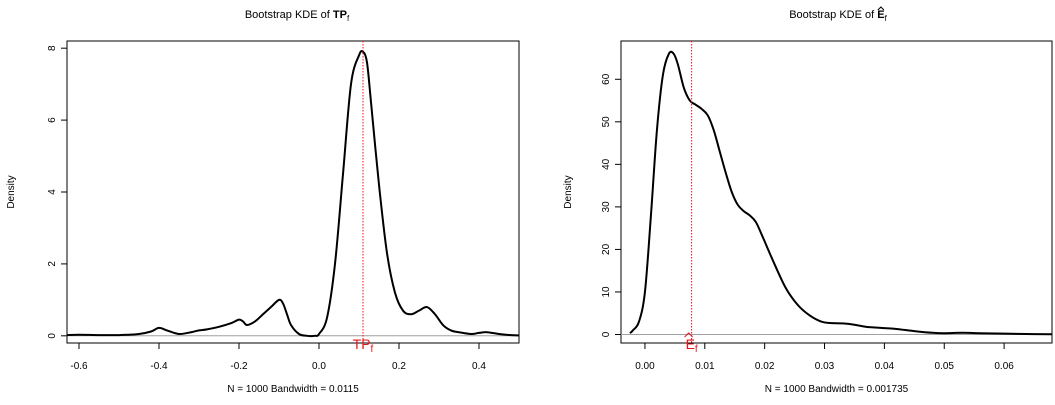 This screenshot has width=1055, height=405. I want to click on observed-value-symbol: TP, so click(362, 344).